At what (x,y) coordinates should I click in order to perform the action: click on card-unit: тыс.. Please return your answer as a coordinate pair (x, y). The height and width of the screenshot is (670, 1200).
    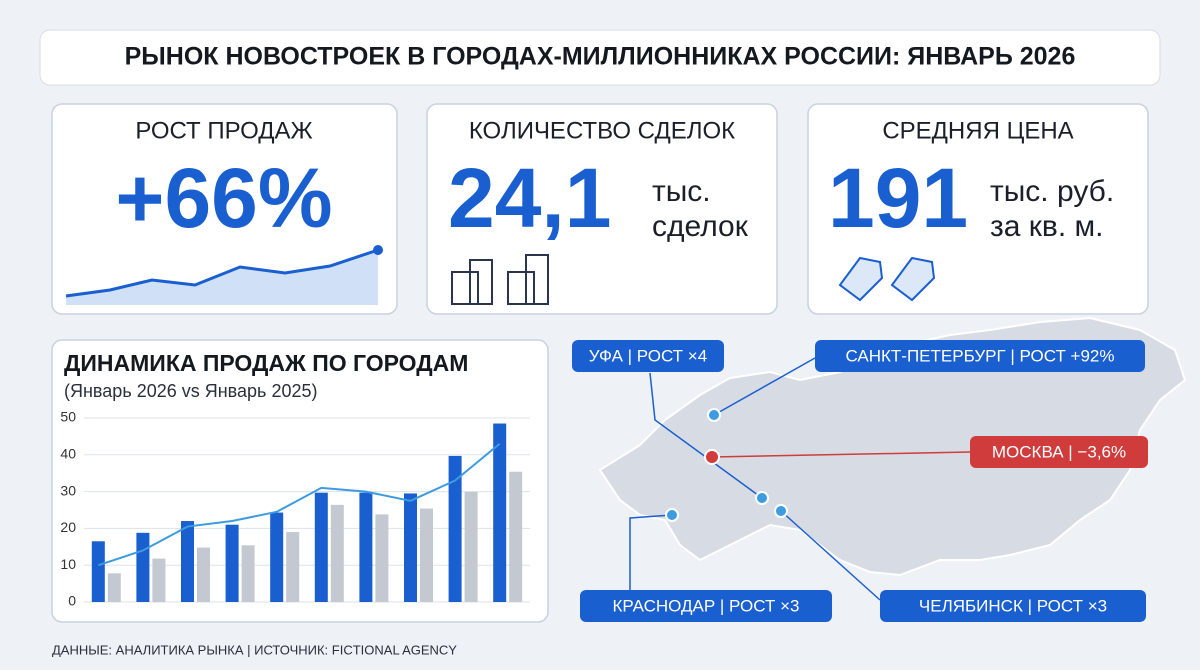
    Looking at the image, I should click on (681, 191).